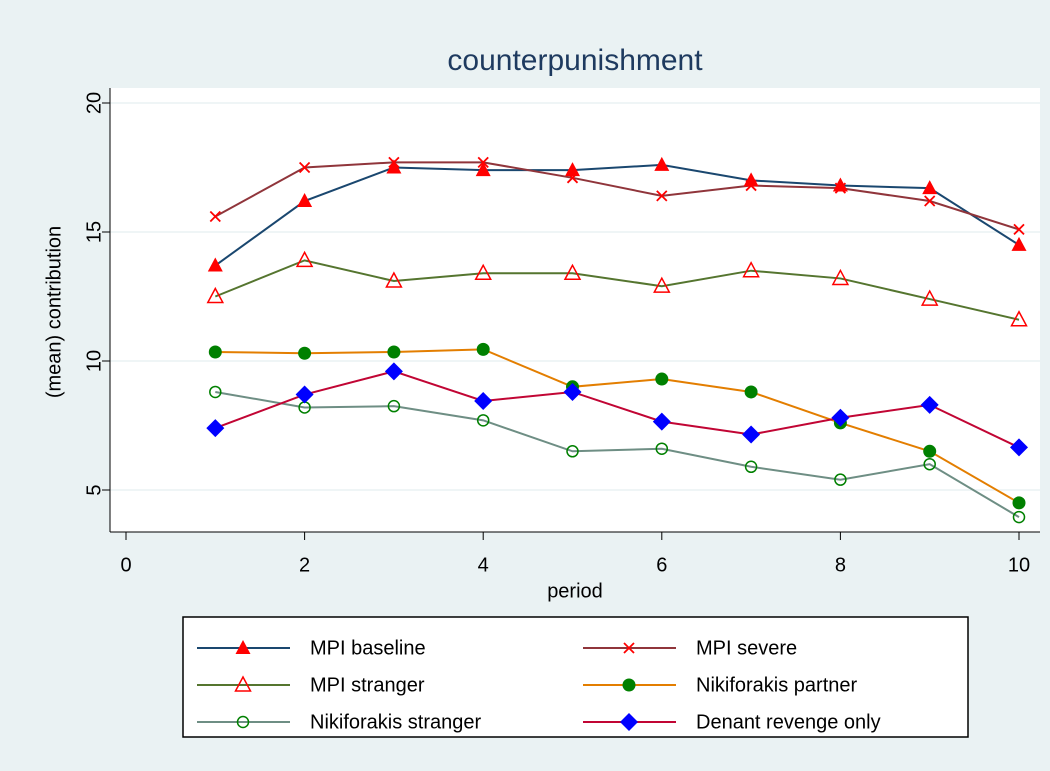 This screenshot has height=771, width=1050. Describe the element at coordinates (304, 565) in the screenshot. I see `x-tick-label: 2` at that location.